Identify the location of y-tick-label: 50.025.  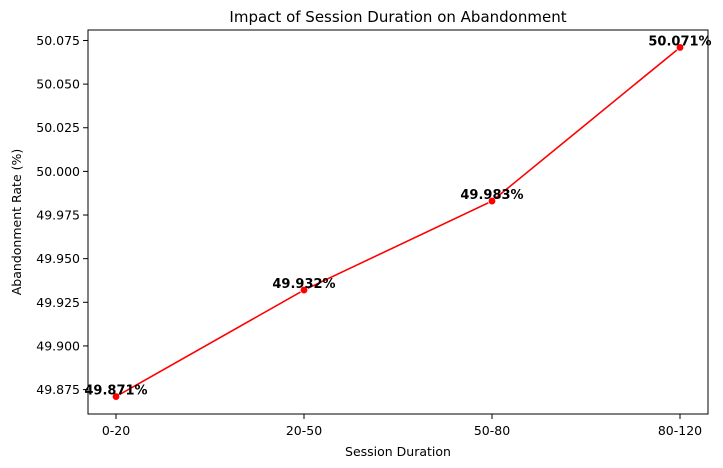
(58, 127).